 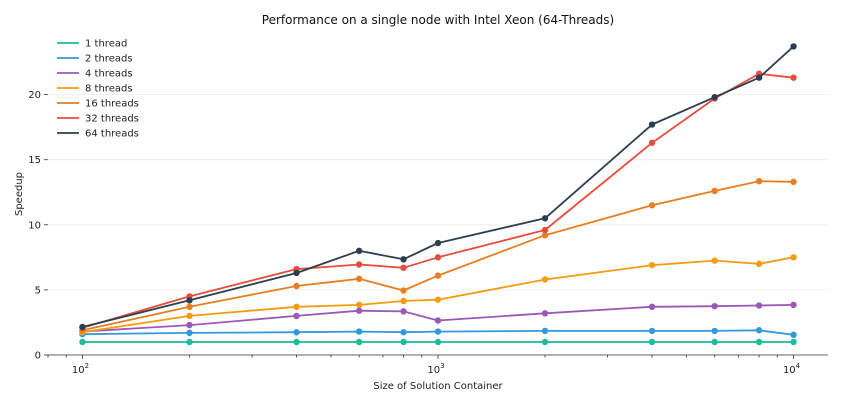 What do you see at coordinates (38, 356) in the screenshot?
I see `y-tick-label: 0` at bounding box center [38, 356].